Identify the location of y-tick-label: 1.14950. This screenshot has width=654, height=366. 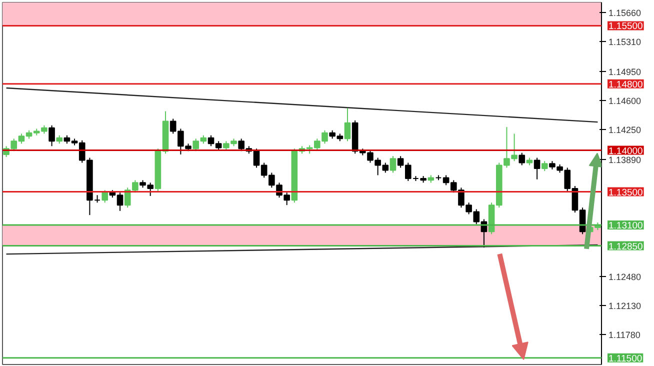
(625, 71).